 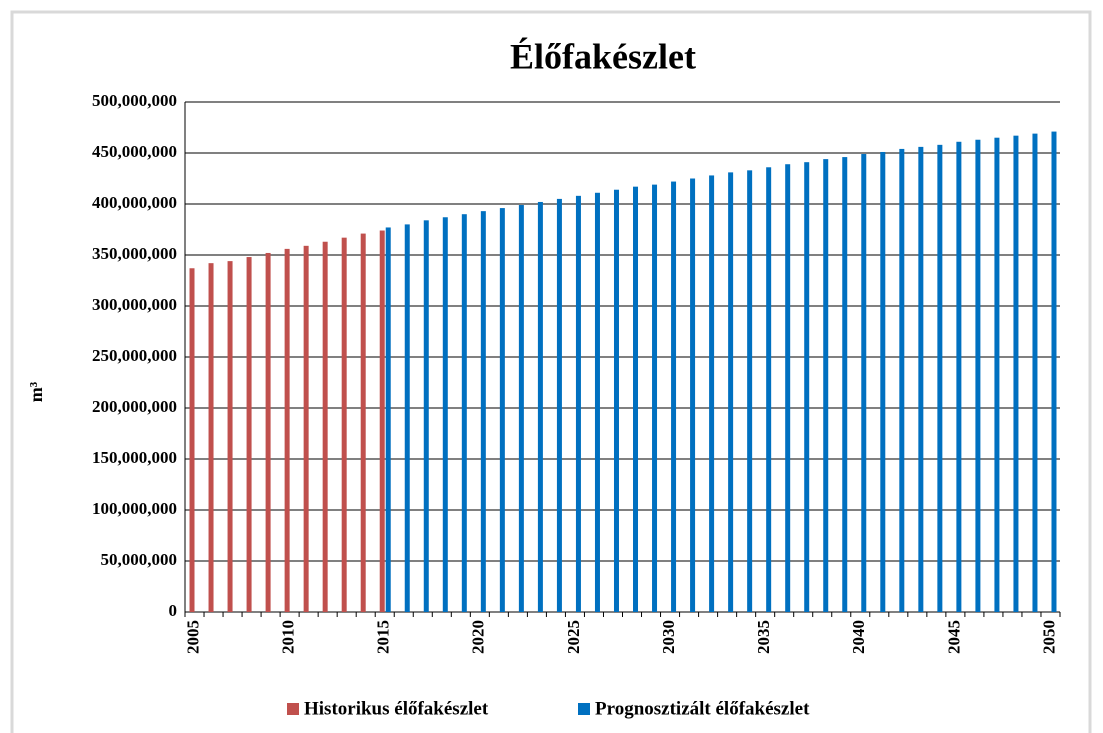 I want to click on x-tick-label: 2020, so click(x=478, y=637).